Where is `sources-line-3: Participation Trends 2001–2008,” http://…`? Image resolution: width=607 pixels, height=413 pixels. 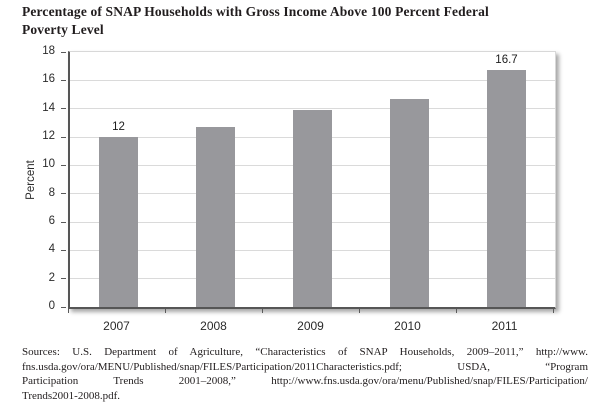
sources-line-3: Participation Trends 2001–2008,” http://… is located at coordinates (305, 381).